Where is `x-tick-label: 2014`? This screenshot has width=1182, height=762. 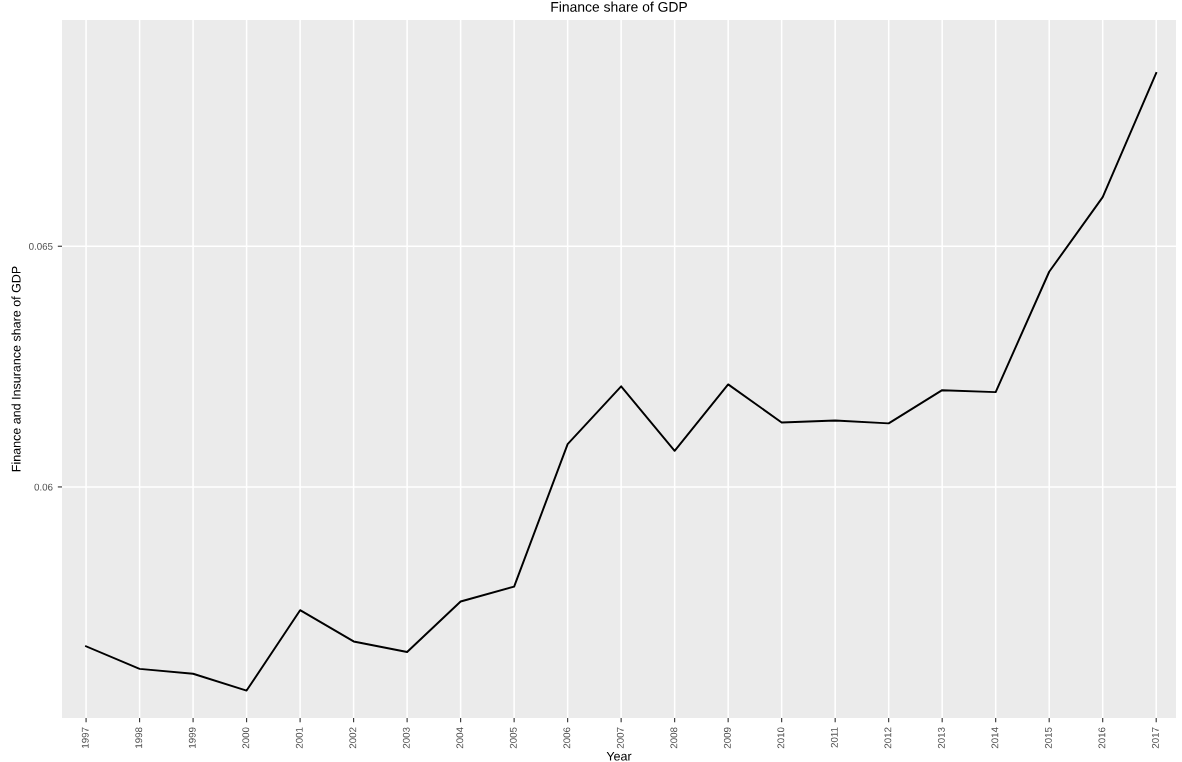
x-tick-label: 2014 is located at coordinates (995, 738).